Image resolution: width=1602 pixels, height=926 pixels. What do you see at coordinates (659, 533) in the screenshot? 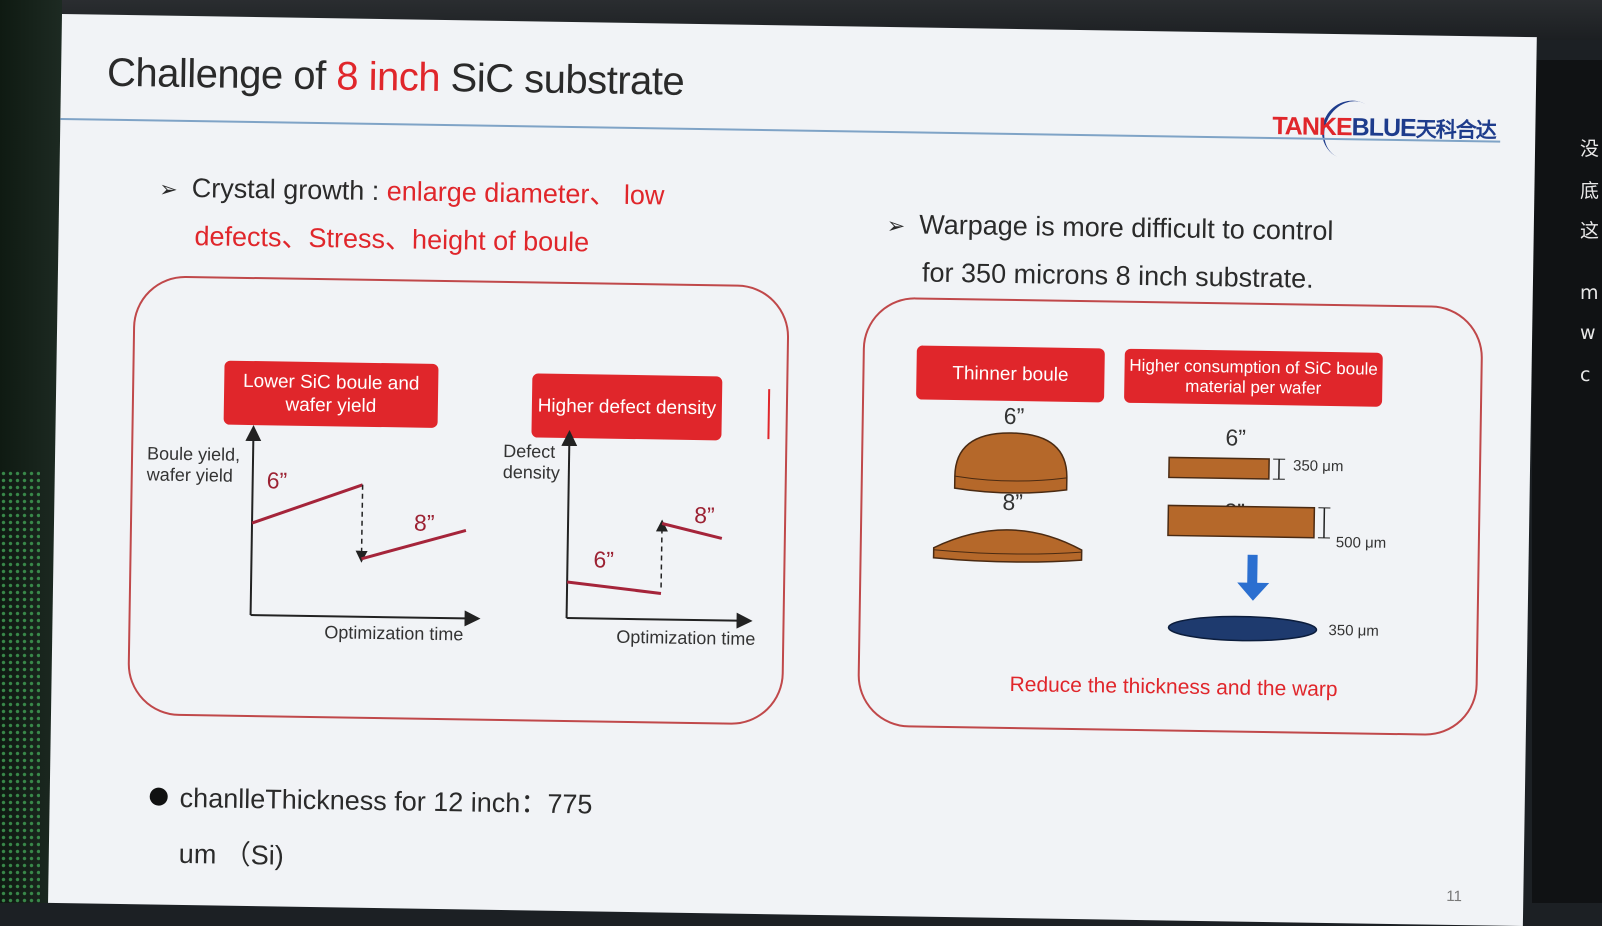
I see `defect-chart` at bounding box center [659, 533].